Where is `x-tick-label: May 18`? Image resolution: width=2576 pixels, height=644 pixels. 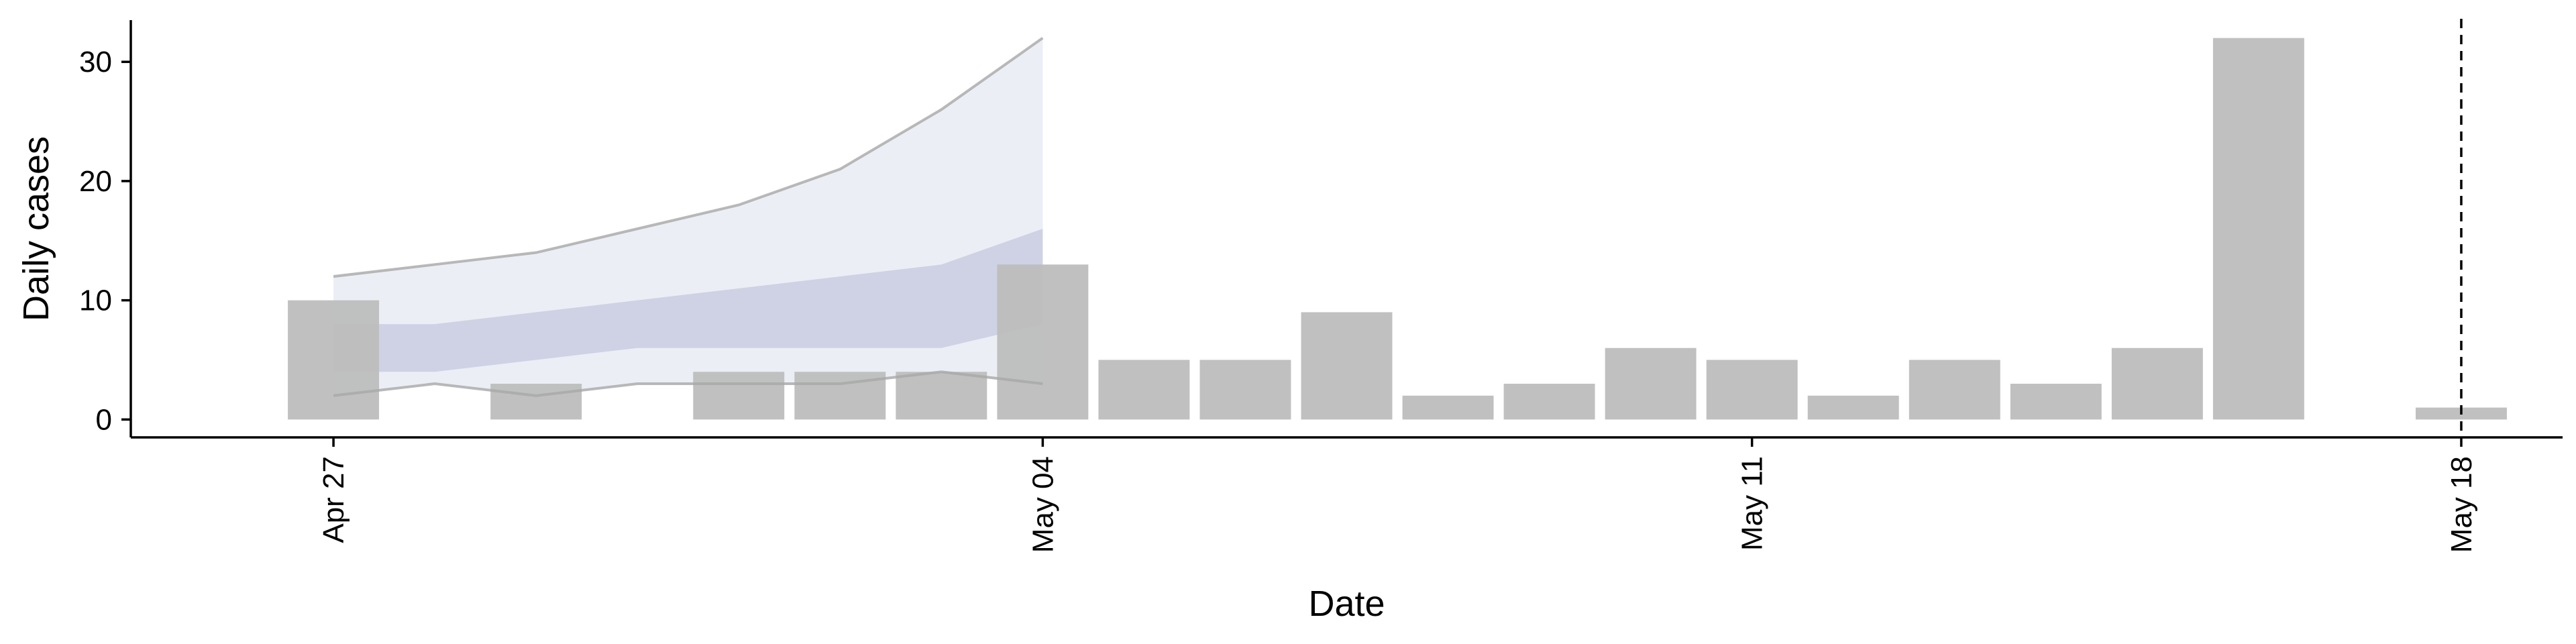 x-tick-label: May 18 is located at coordinates (2461, 504).